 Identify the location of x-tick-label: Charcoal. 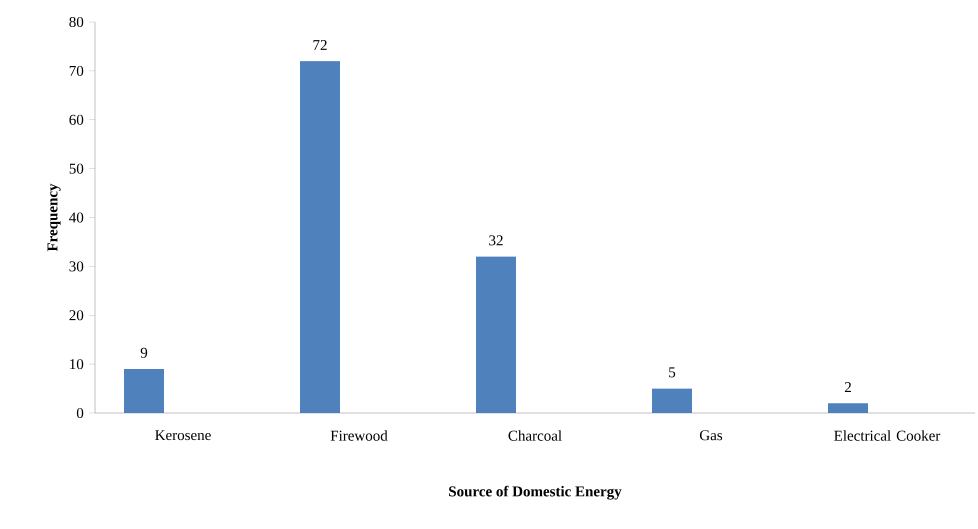
(535, 435).